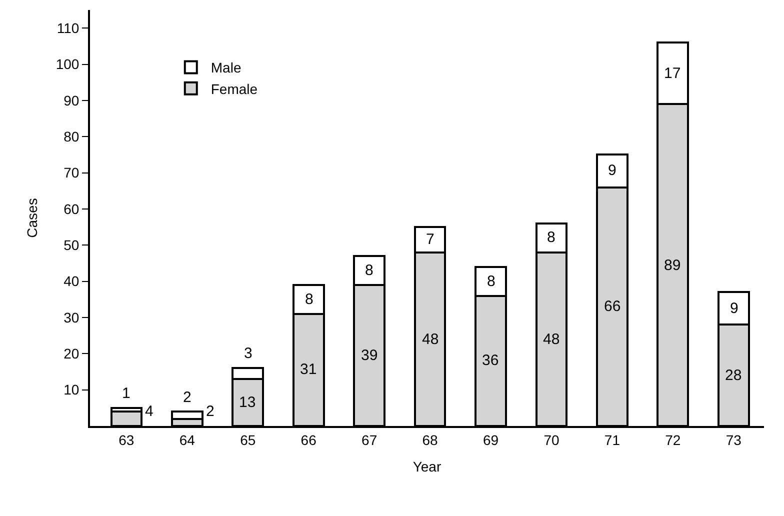 This screenshot has height=516, width=784. I want to click on data-label: 3, so click(248, 353).